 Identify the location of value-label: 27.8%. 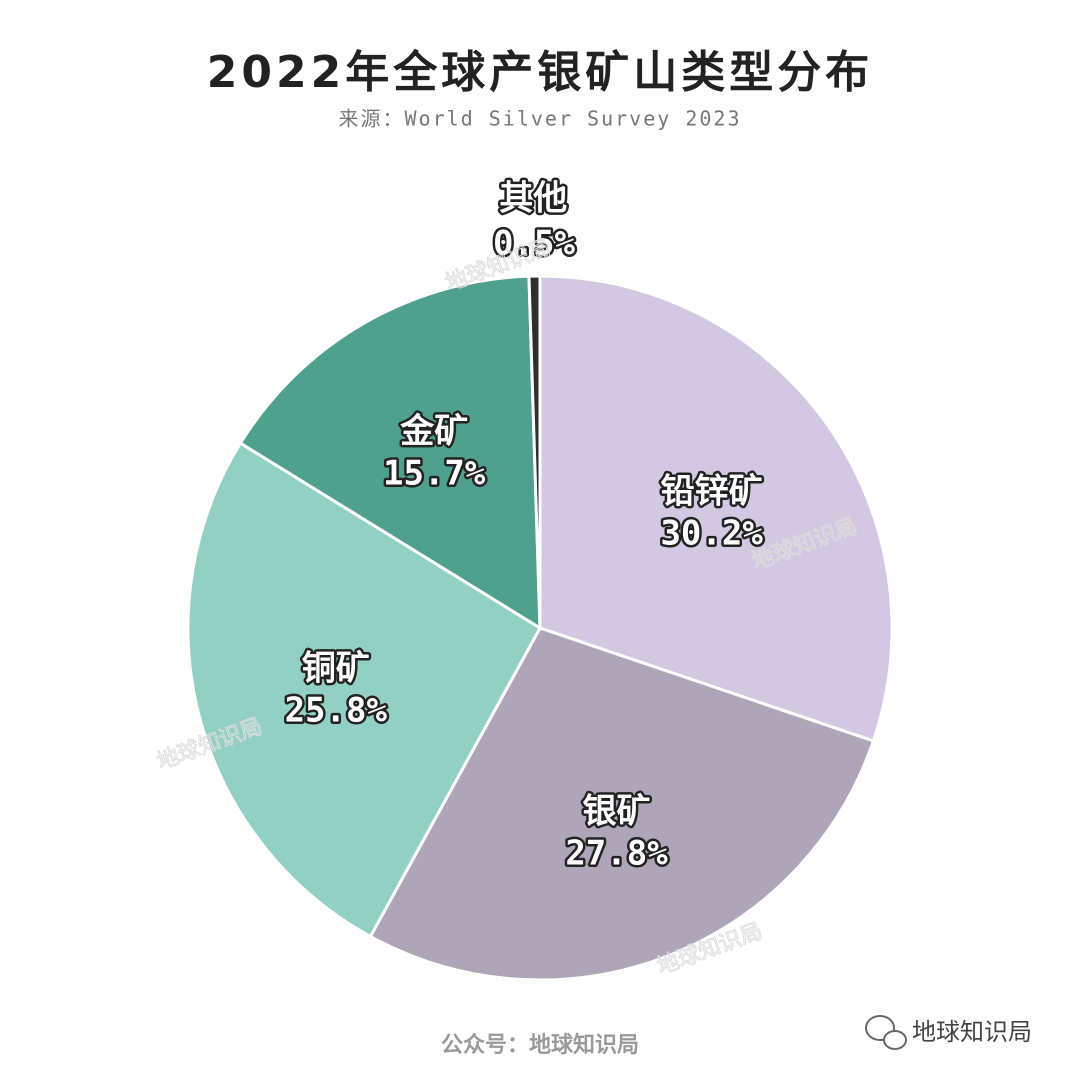
(616, 853).